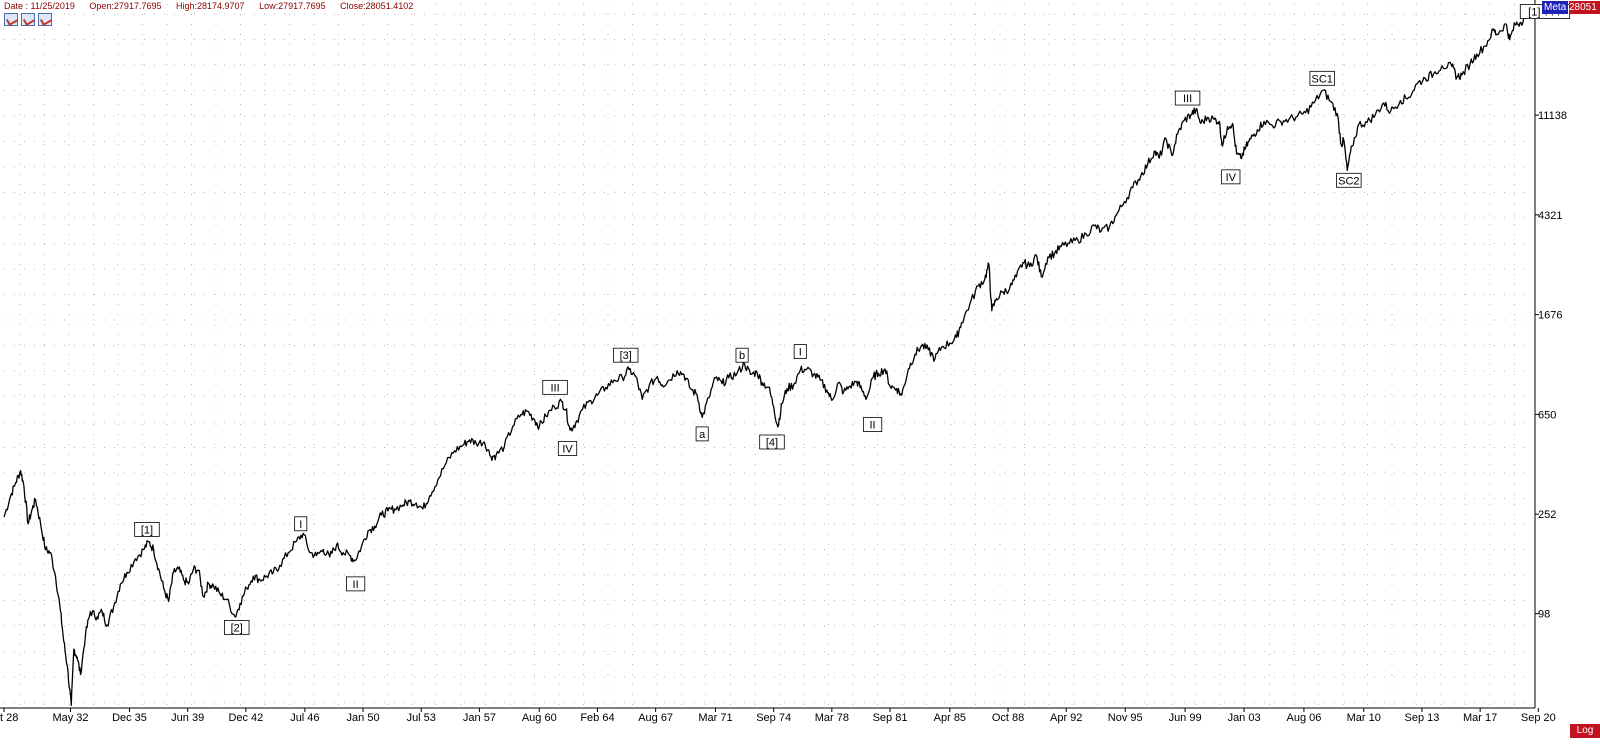 The height and width of the screenshot is (745, 1600). What do you see at coordinates (1244, 718) in the screenshot?
I see `x-tick-label: Jan 03` at bounding box center [1244, 718].